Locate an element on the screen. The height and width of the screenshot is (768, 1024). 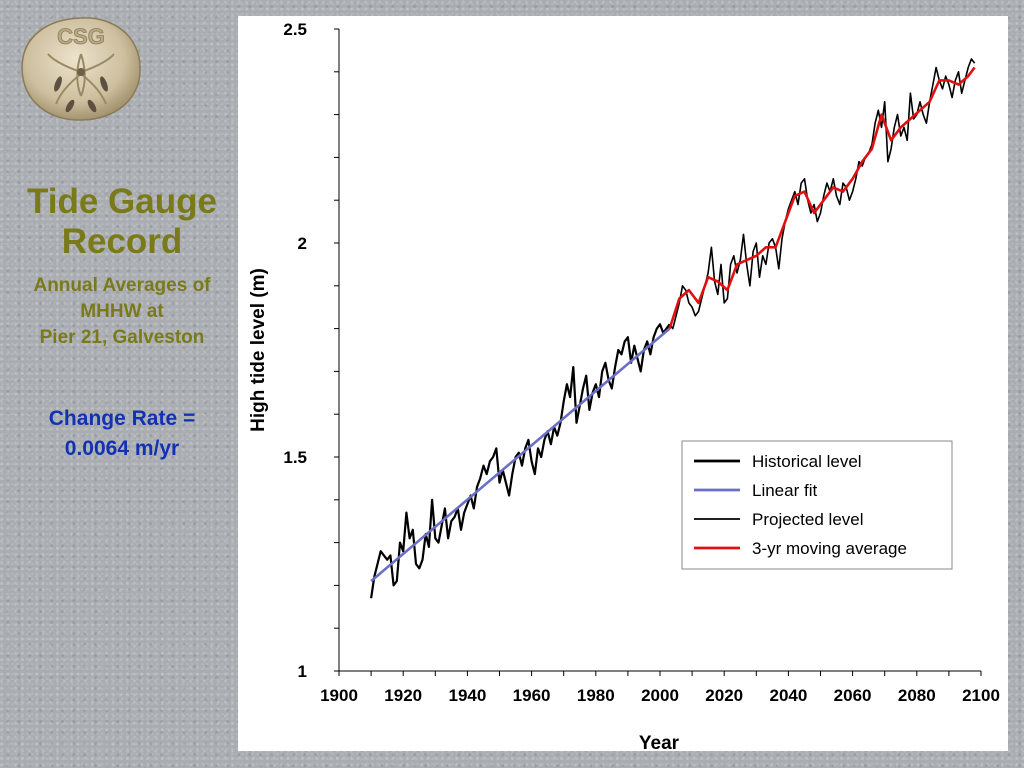
change-rate-label: Change Rate = is located at coordinates (122, 418).